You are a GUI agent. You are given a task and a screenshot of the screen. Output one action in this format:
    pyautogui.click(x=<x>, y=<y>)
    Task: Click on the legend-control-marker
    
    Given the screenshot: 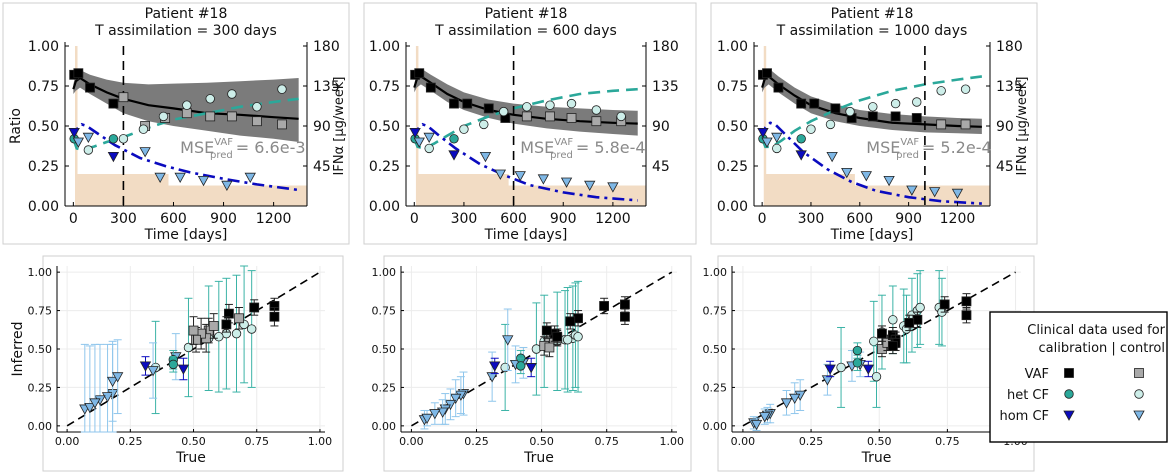 What is the action you would take?
    pyautogui.click(x=1139, y=415)
    